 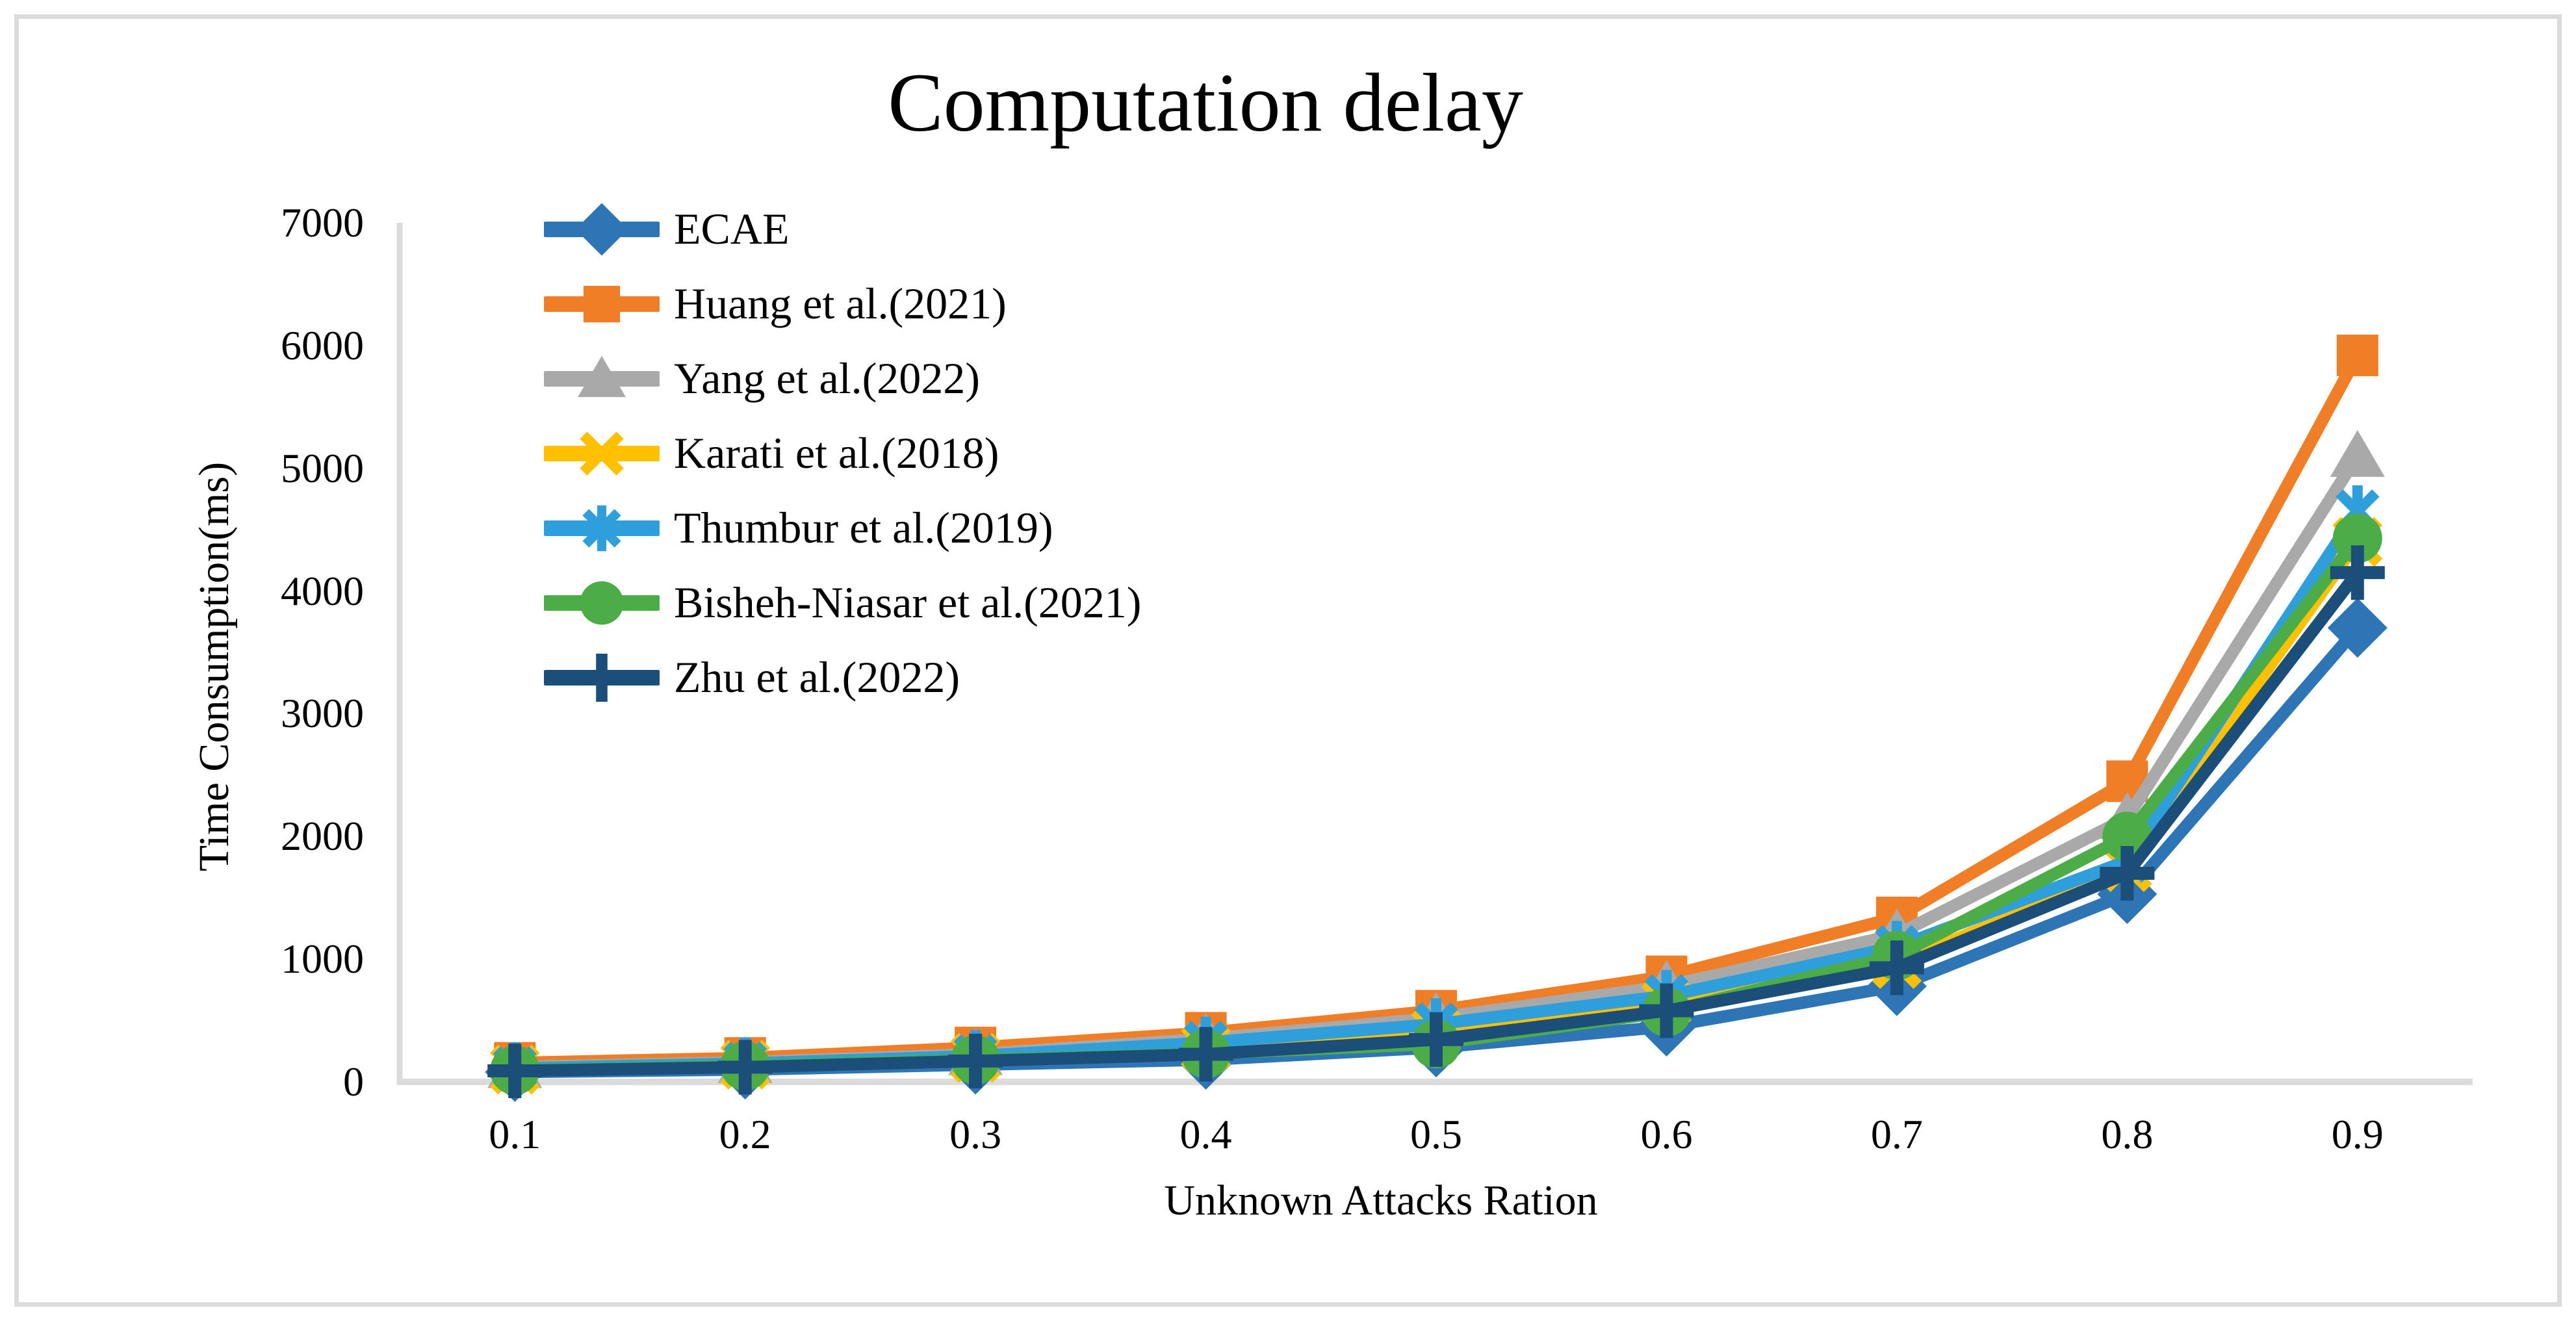 I want to click on x-tick-label: 0.3, so click(x=976, y=1134).